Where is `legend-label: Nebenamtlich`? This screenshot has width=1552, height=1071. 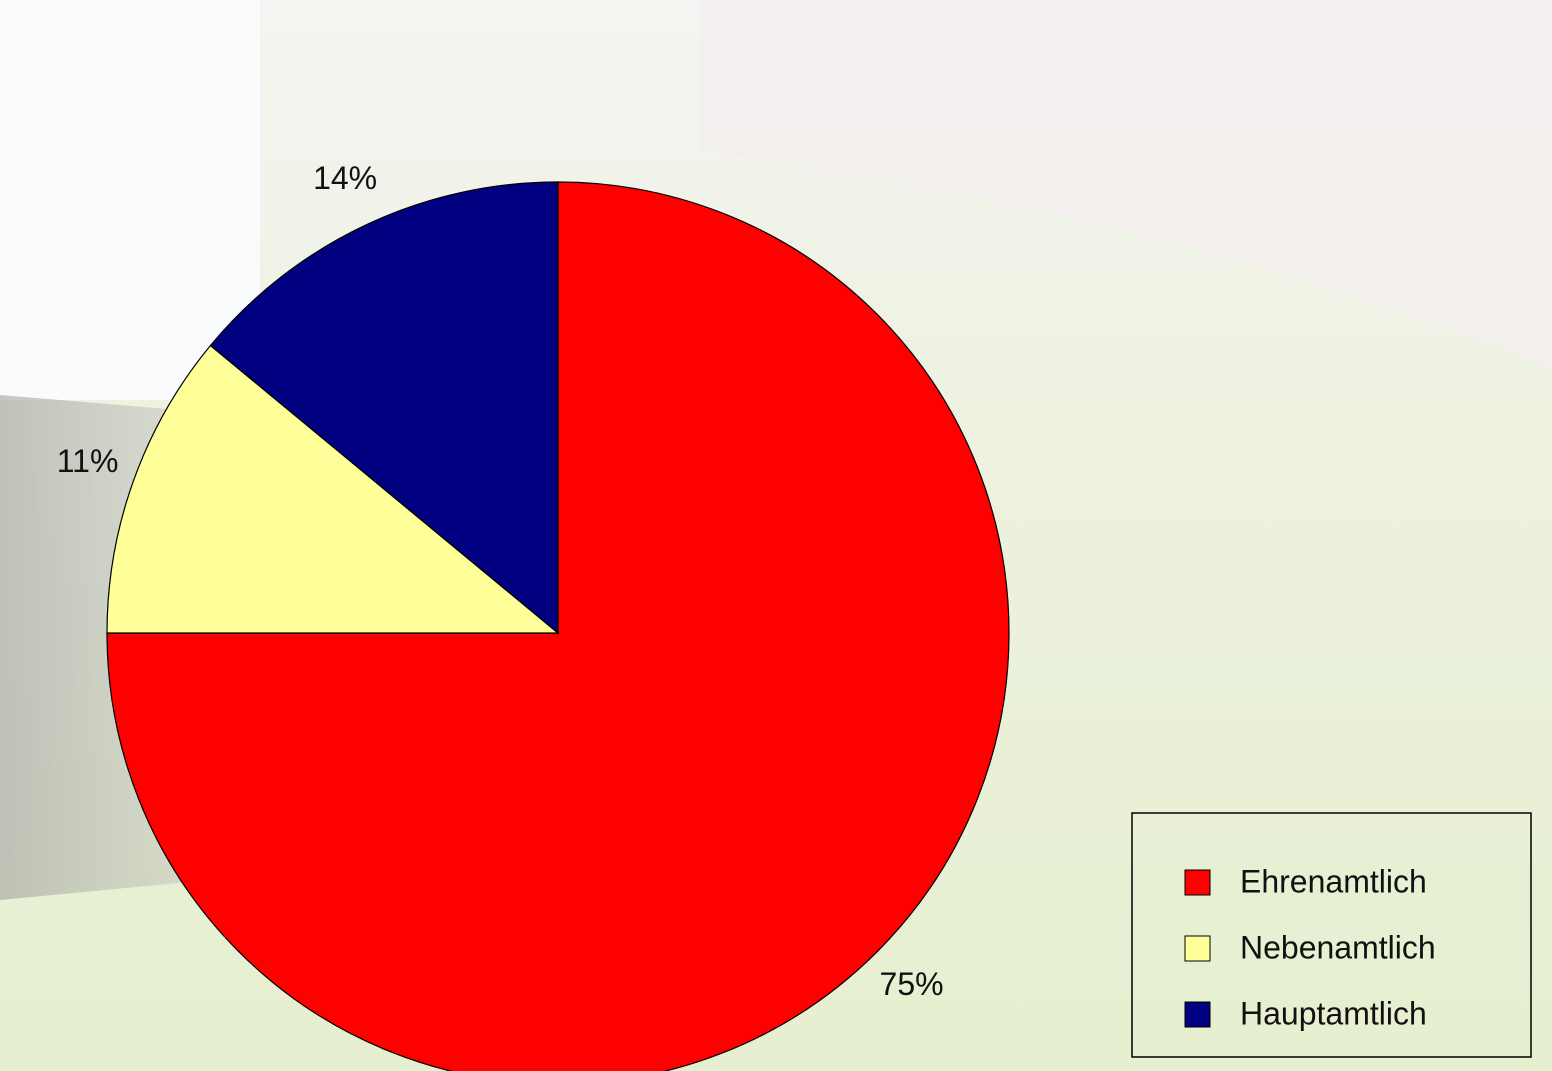
legend-label: Nebenamtlich is located at coordinates (1338, 947).